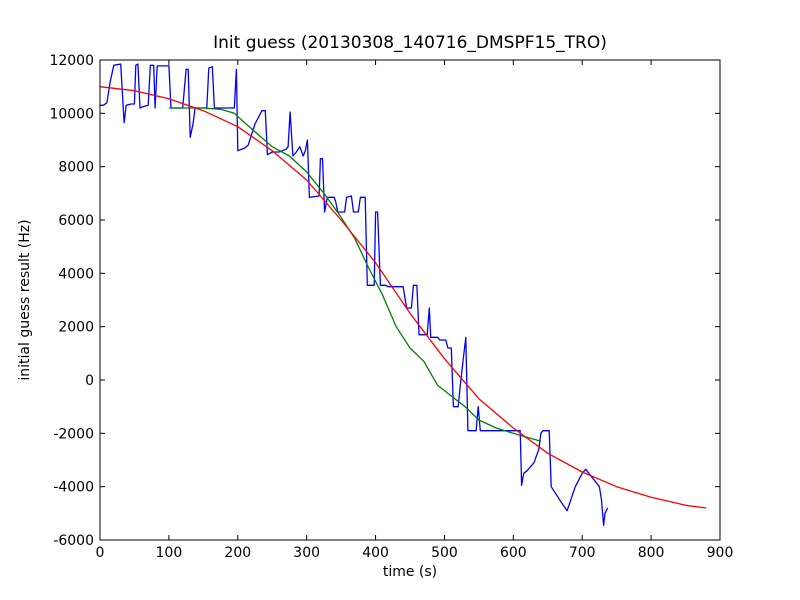  Describe the element at coordinates (73, 434) in the screenshot. I see `y-tick-label: -2000` at that location.